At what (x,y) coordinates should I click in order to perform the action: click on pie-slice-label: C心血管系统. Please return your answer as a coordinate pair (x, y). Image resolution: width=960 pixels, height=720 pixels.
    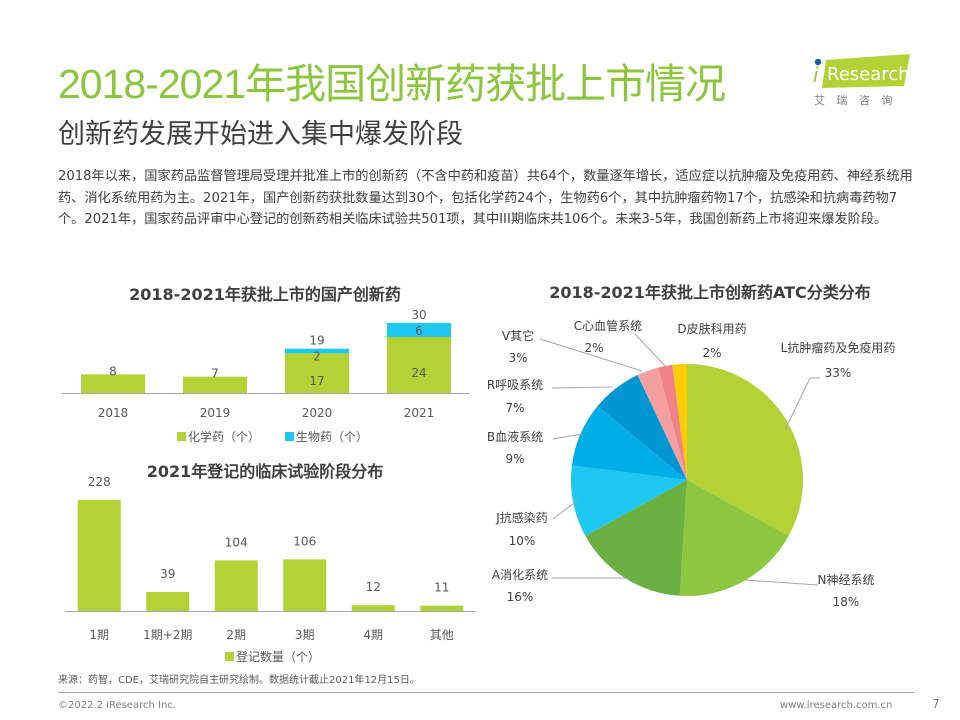
    Looking at the image, I should click on (608, 325).